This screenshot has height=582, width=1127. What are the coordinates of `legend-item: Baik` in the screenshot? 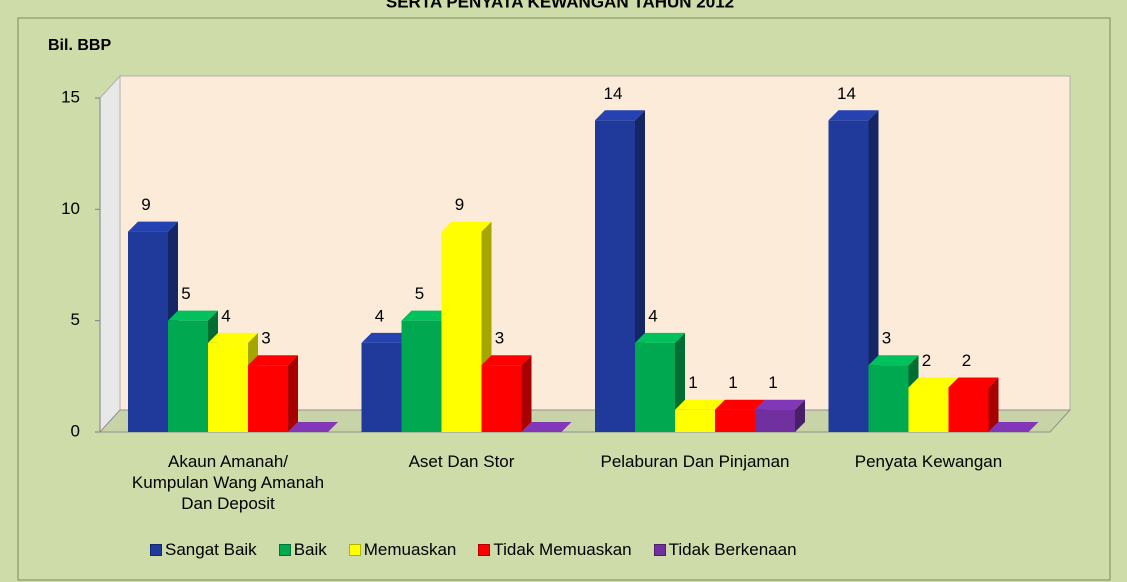 It's located at (302, 550).